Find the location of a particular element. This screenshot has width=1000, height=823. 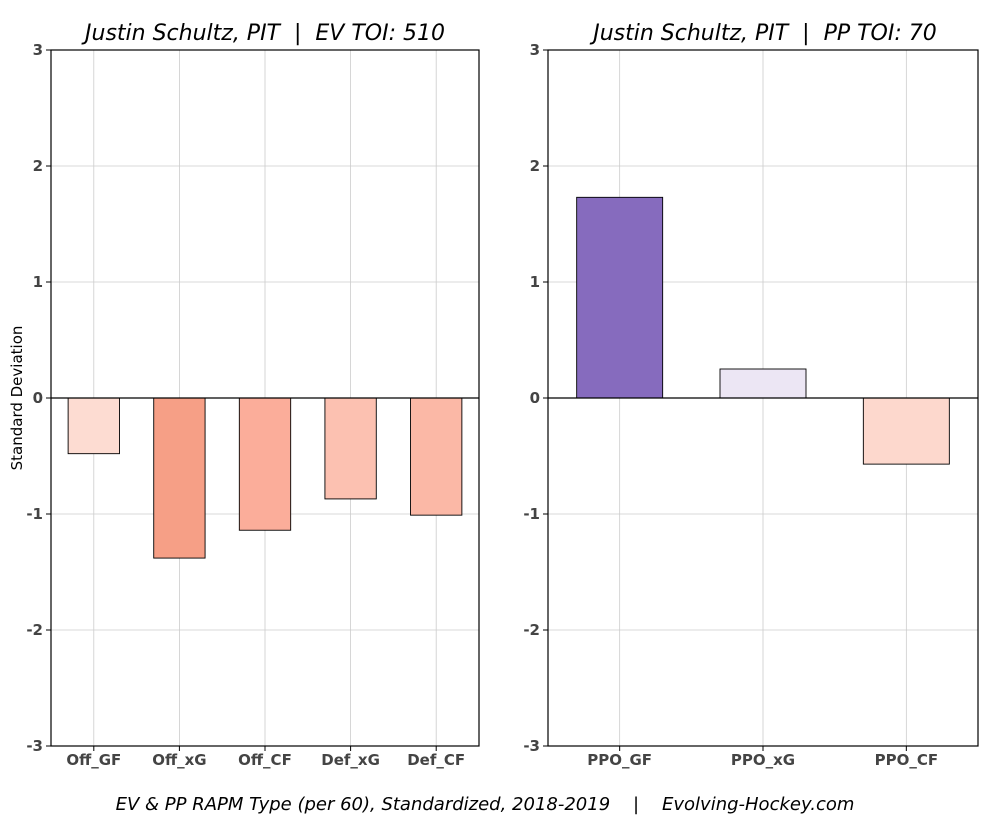

bar-off-xg is located at coordinates (179, 478).